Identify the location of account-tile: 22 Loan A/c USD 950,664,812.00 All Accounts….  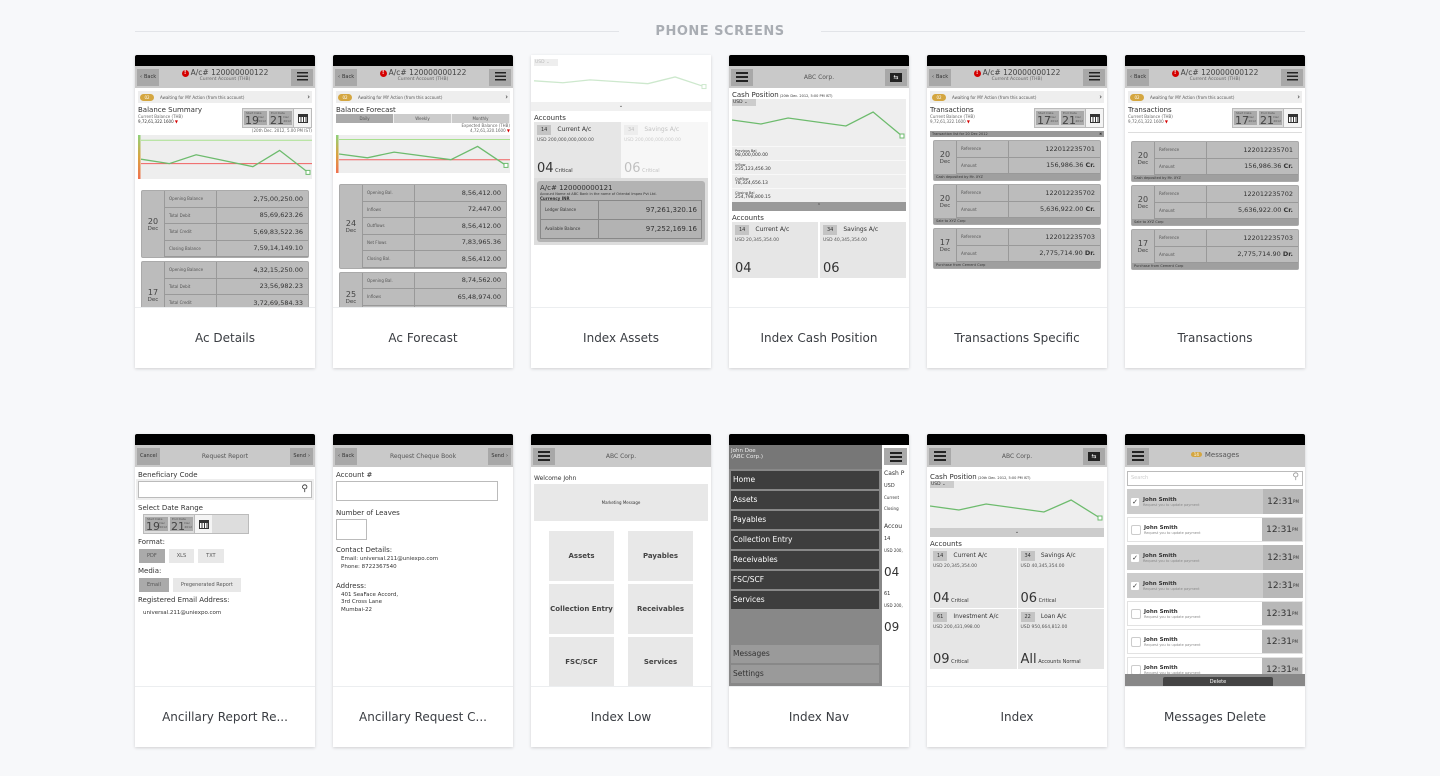
(1060, 639).